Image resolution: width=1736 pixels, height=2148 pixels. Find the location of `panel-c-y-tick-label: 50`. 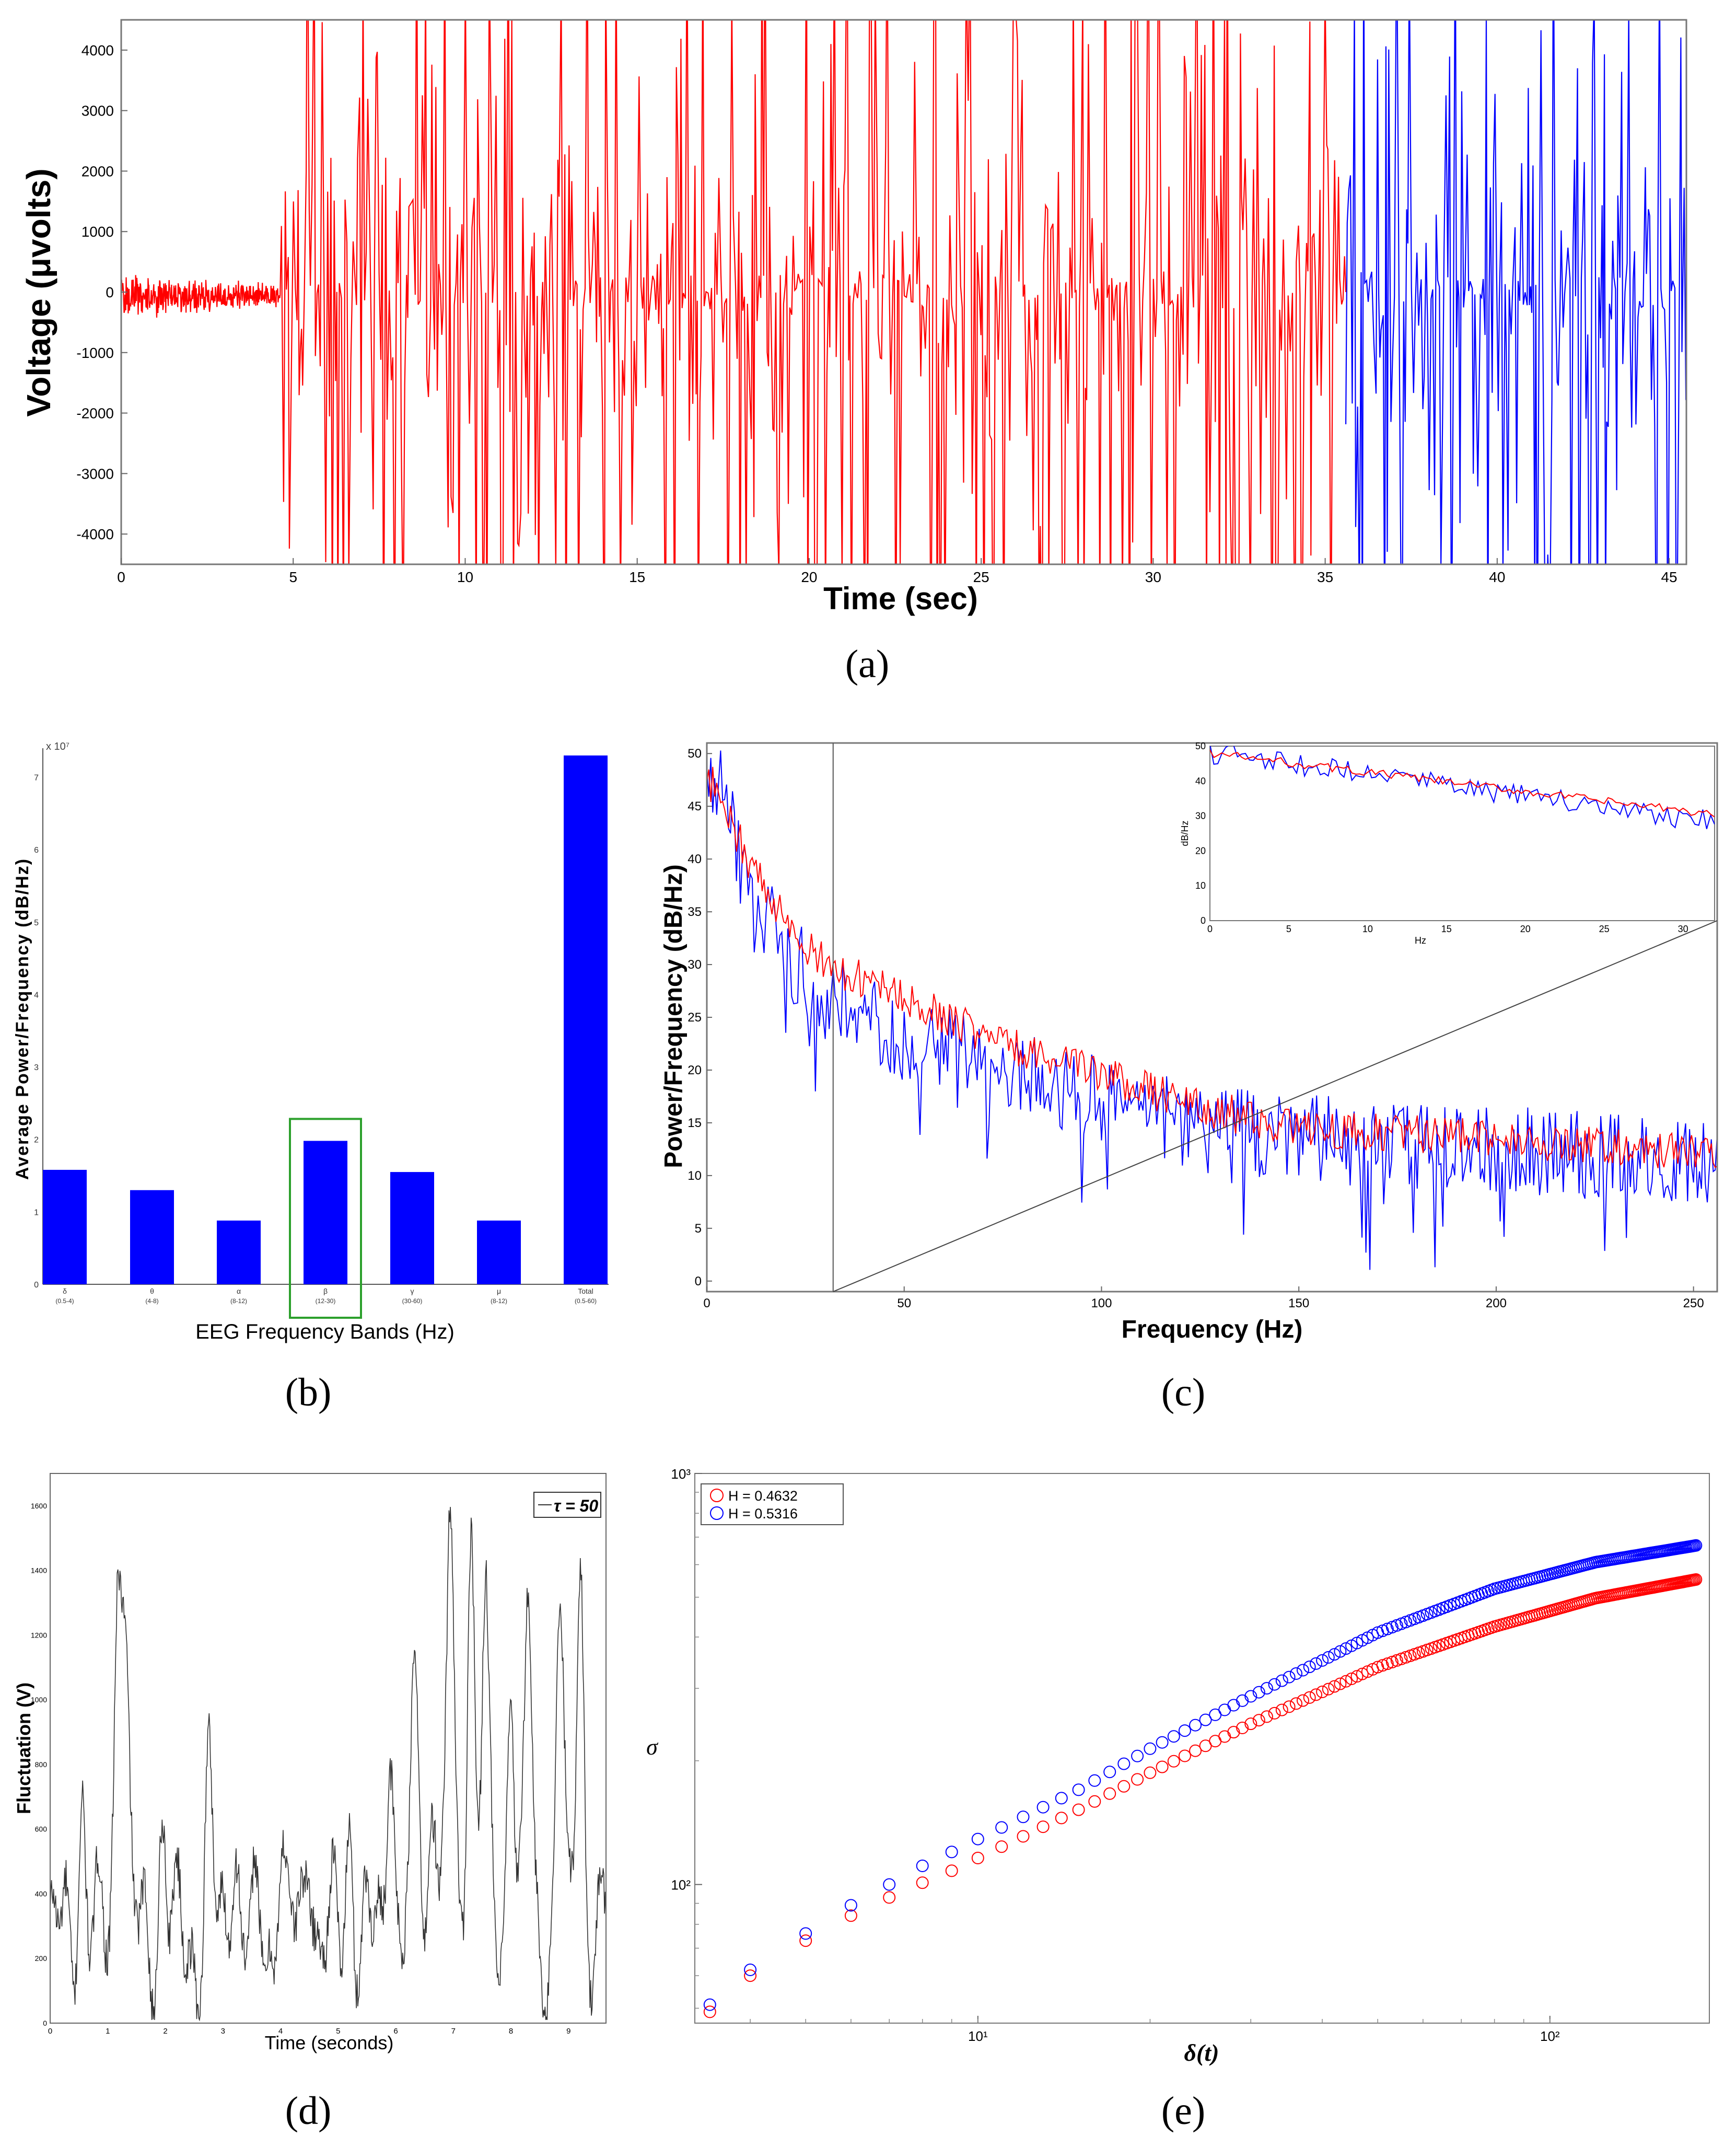

panel-c-y-tick-label: 50 is located at coordinates (695, 754).